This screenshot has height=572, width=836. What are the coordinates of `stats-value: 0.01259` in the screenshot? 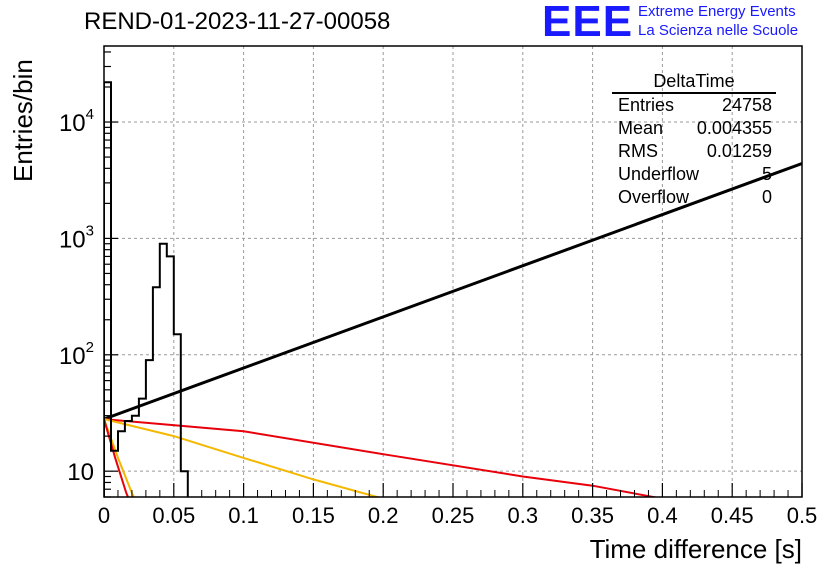 It's located at (739, 151).